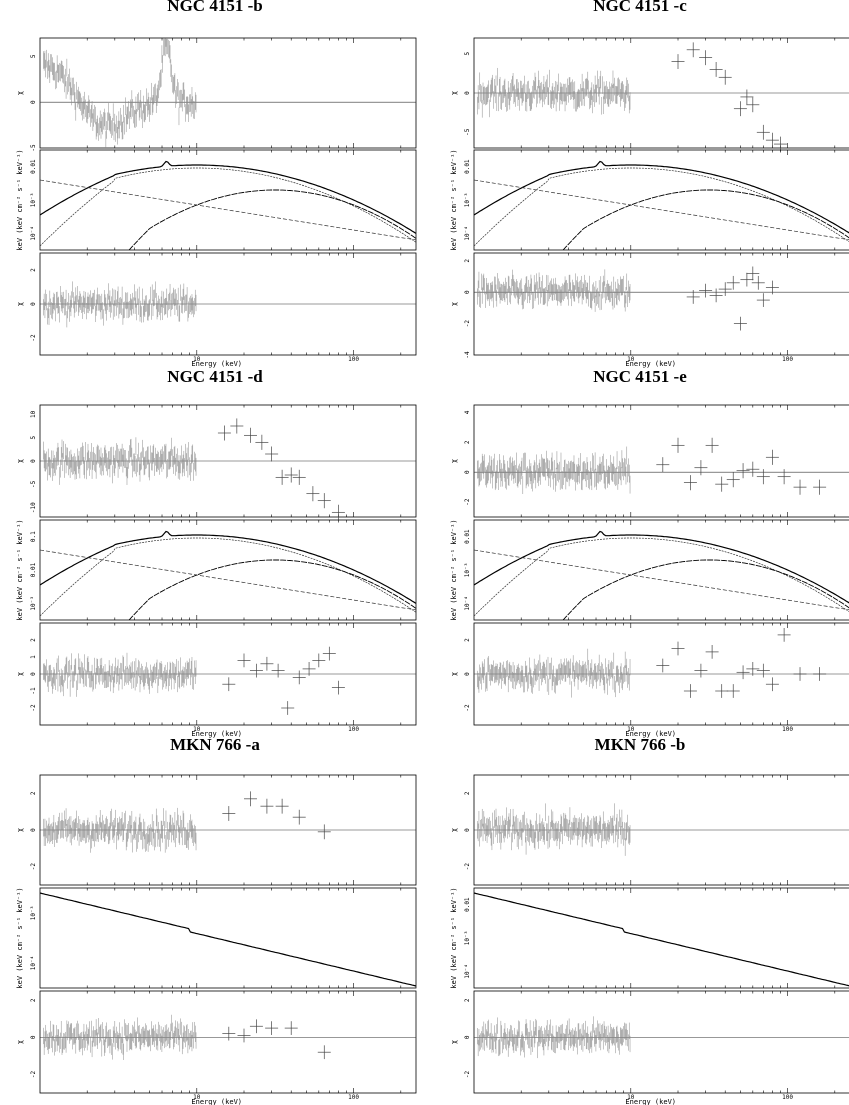  What do you see at coordinates (228, 93) in the screenshot?
I see `plot-1-residuals-top` at bounding box center [228, 93].